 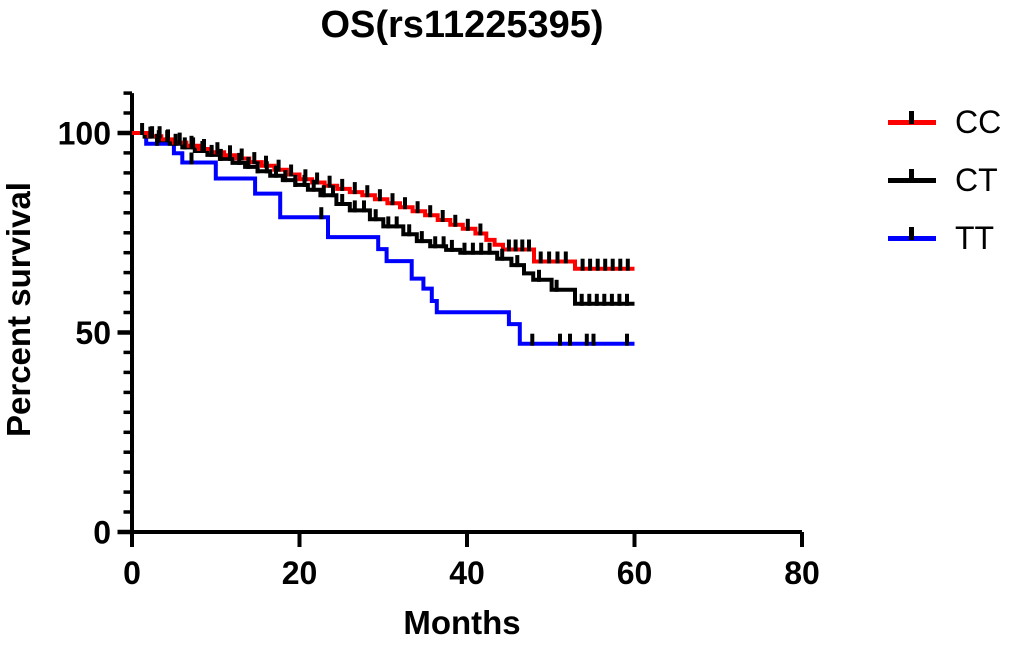 I want to click on legend-item-CT: CT, so click(x=944, y=180).